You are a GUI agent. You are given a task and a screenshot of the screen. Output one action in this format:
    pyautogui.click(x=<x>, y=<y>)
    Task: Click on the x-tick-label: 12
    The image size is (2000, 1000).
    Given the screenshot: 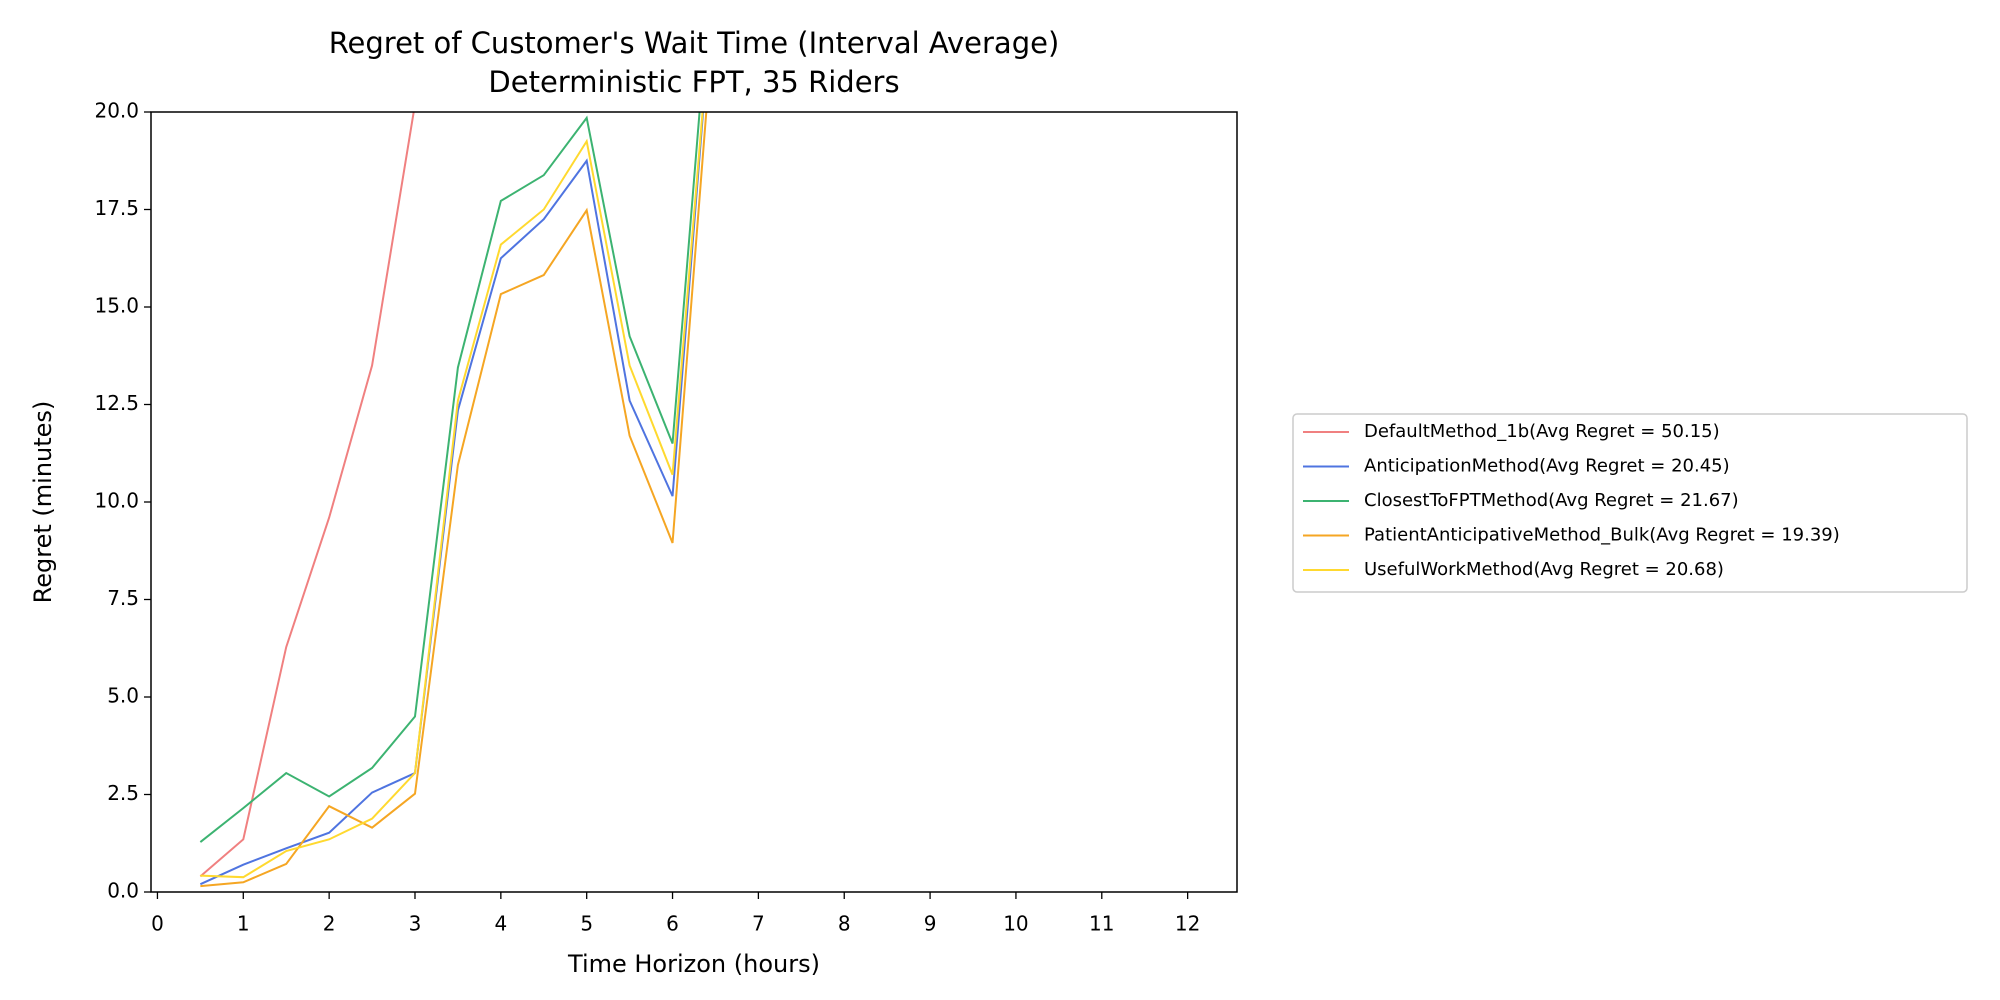 What is the action you would take?
    pyautogui.click(x=1187, y=924)
    